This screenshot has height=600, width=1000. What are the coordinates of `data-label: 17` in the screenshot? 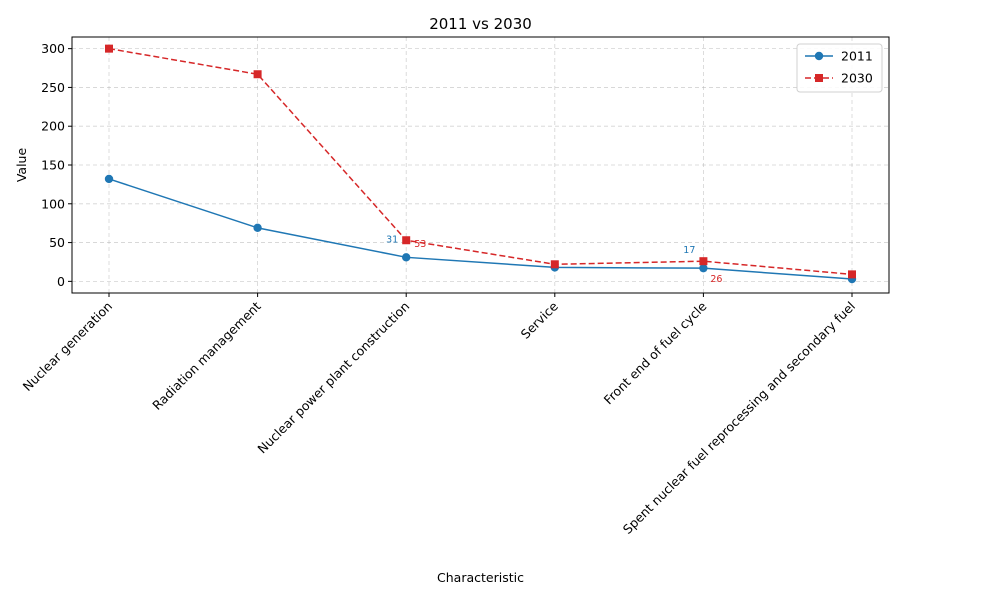 It's located at (689, 250).